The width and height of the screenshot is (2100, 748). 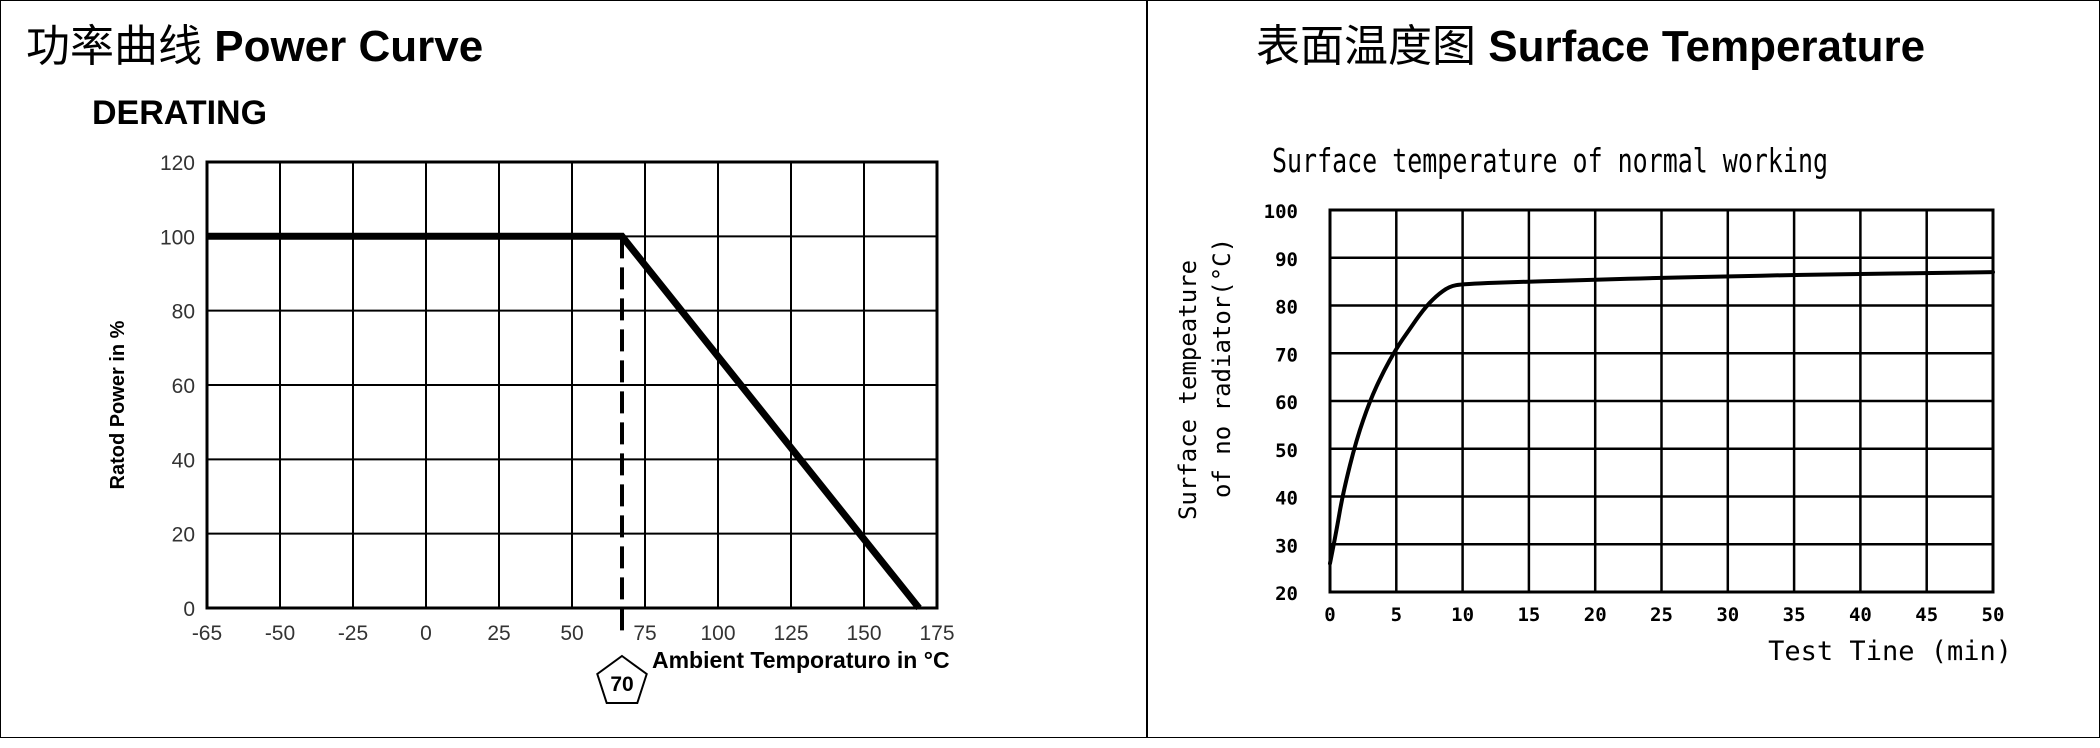 What do you see at coordinates (1926, 615) in the screenshot?
I see `x-tick-label: 45` at bounding box center [1926, 615].